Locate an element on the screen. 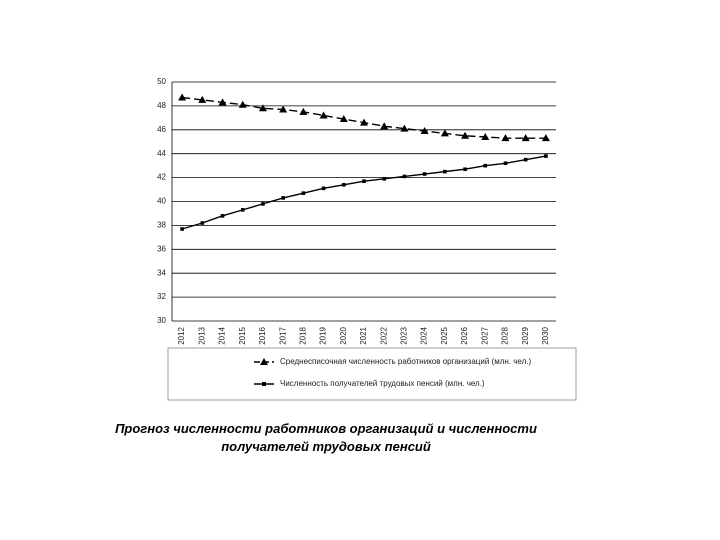  y-tick-label: 42 is located at coordinates (161, 177).